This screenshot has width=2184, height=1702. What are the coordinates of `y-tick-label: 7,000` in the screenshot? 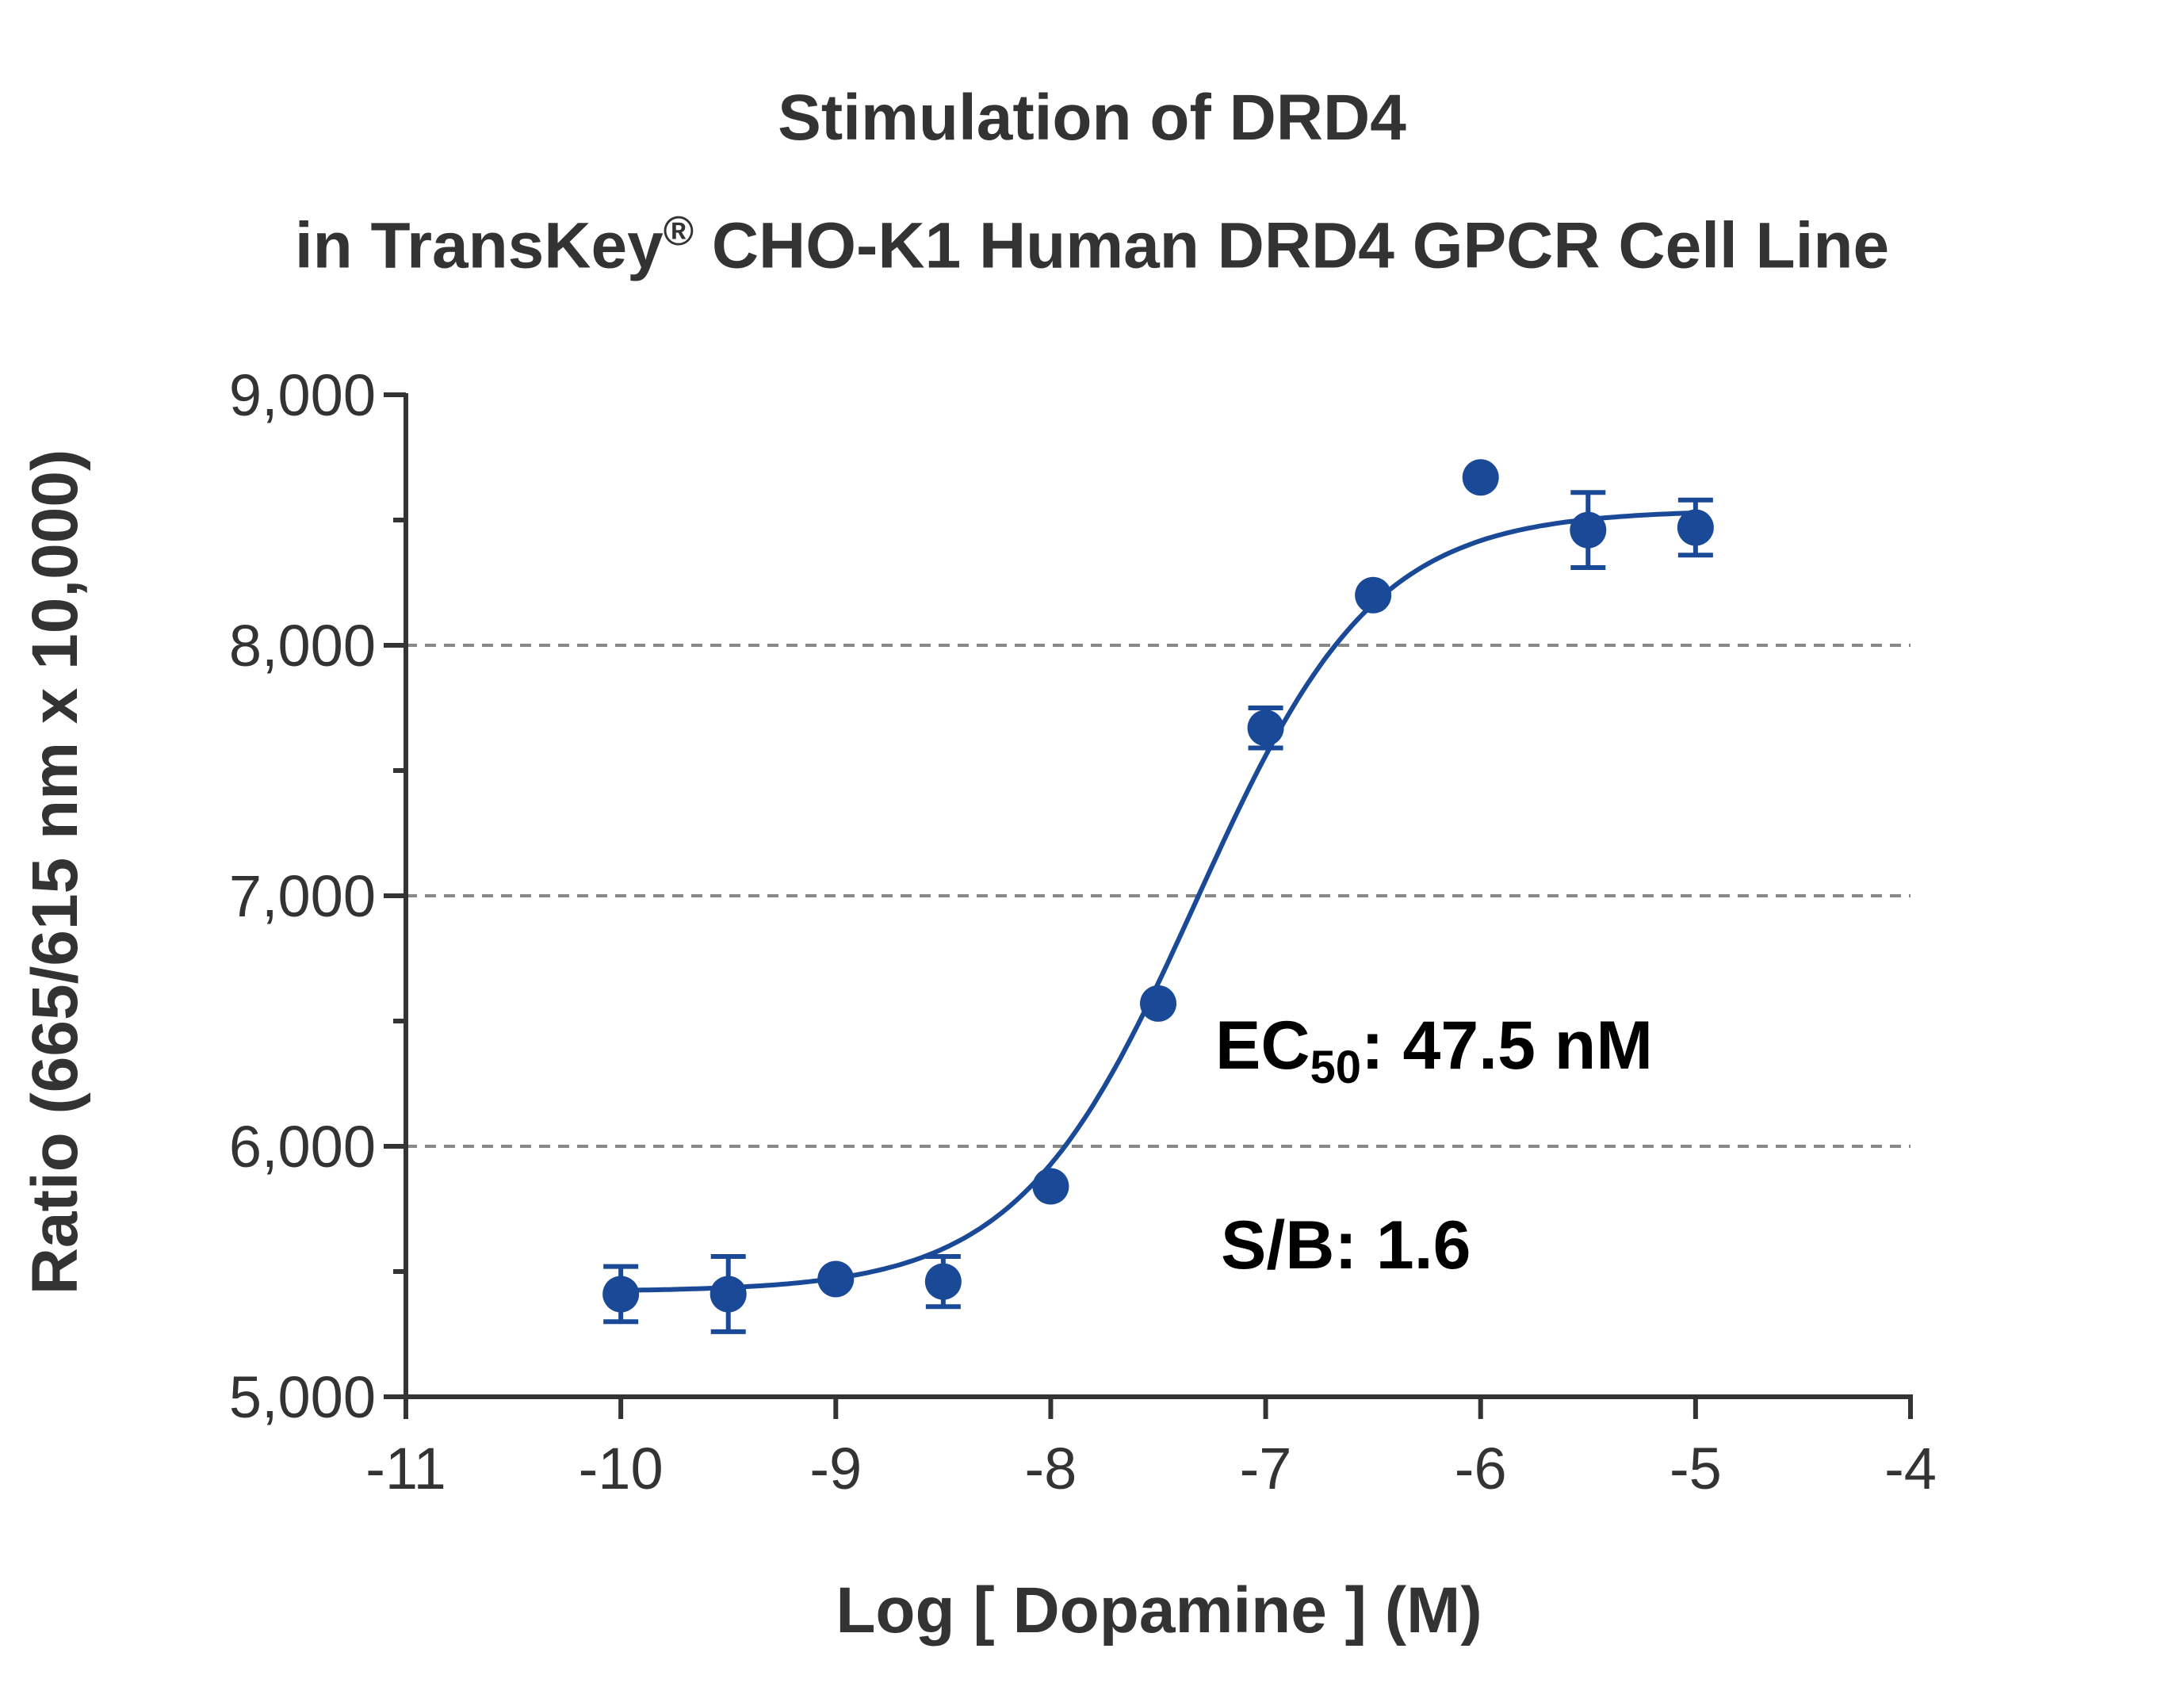 It's located at (302, 896).